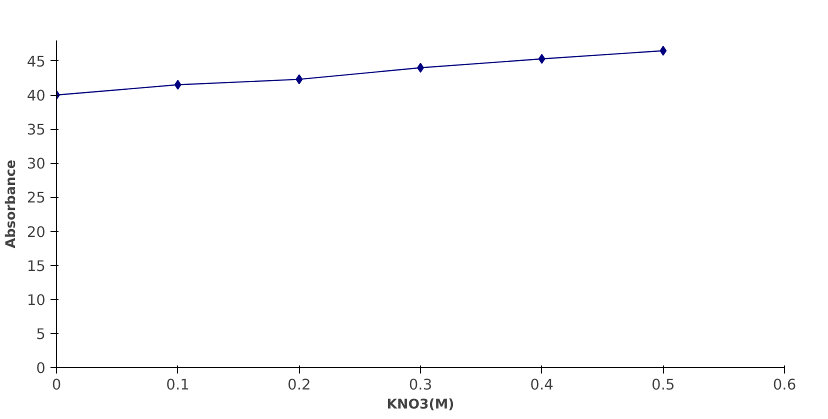  What do you see at coordinates (299, 385) in the screenshot?
I see `x-tick-label: 0.2` at bounding box center [299, 385].